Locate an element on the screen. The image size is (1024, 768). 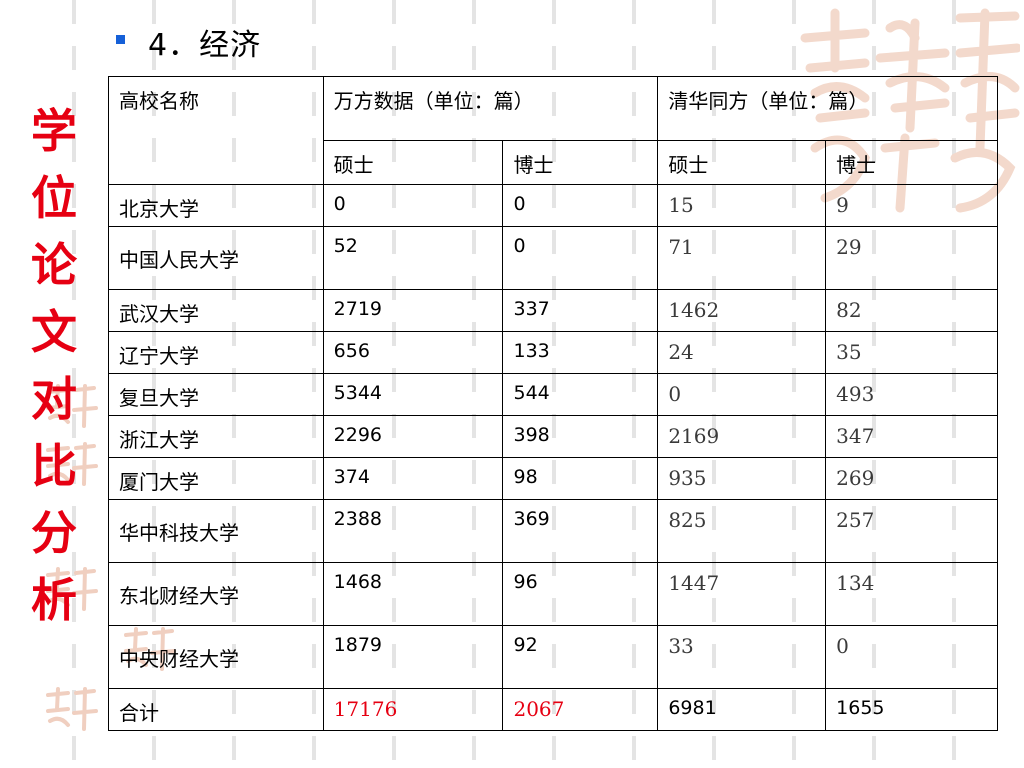
side-title-char: 比 is located at coordinates (54, 466).